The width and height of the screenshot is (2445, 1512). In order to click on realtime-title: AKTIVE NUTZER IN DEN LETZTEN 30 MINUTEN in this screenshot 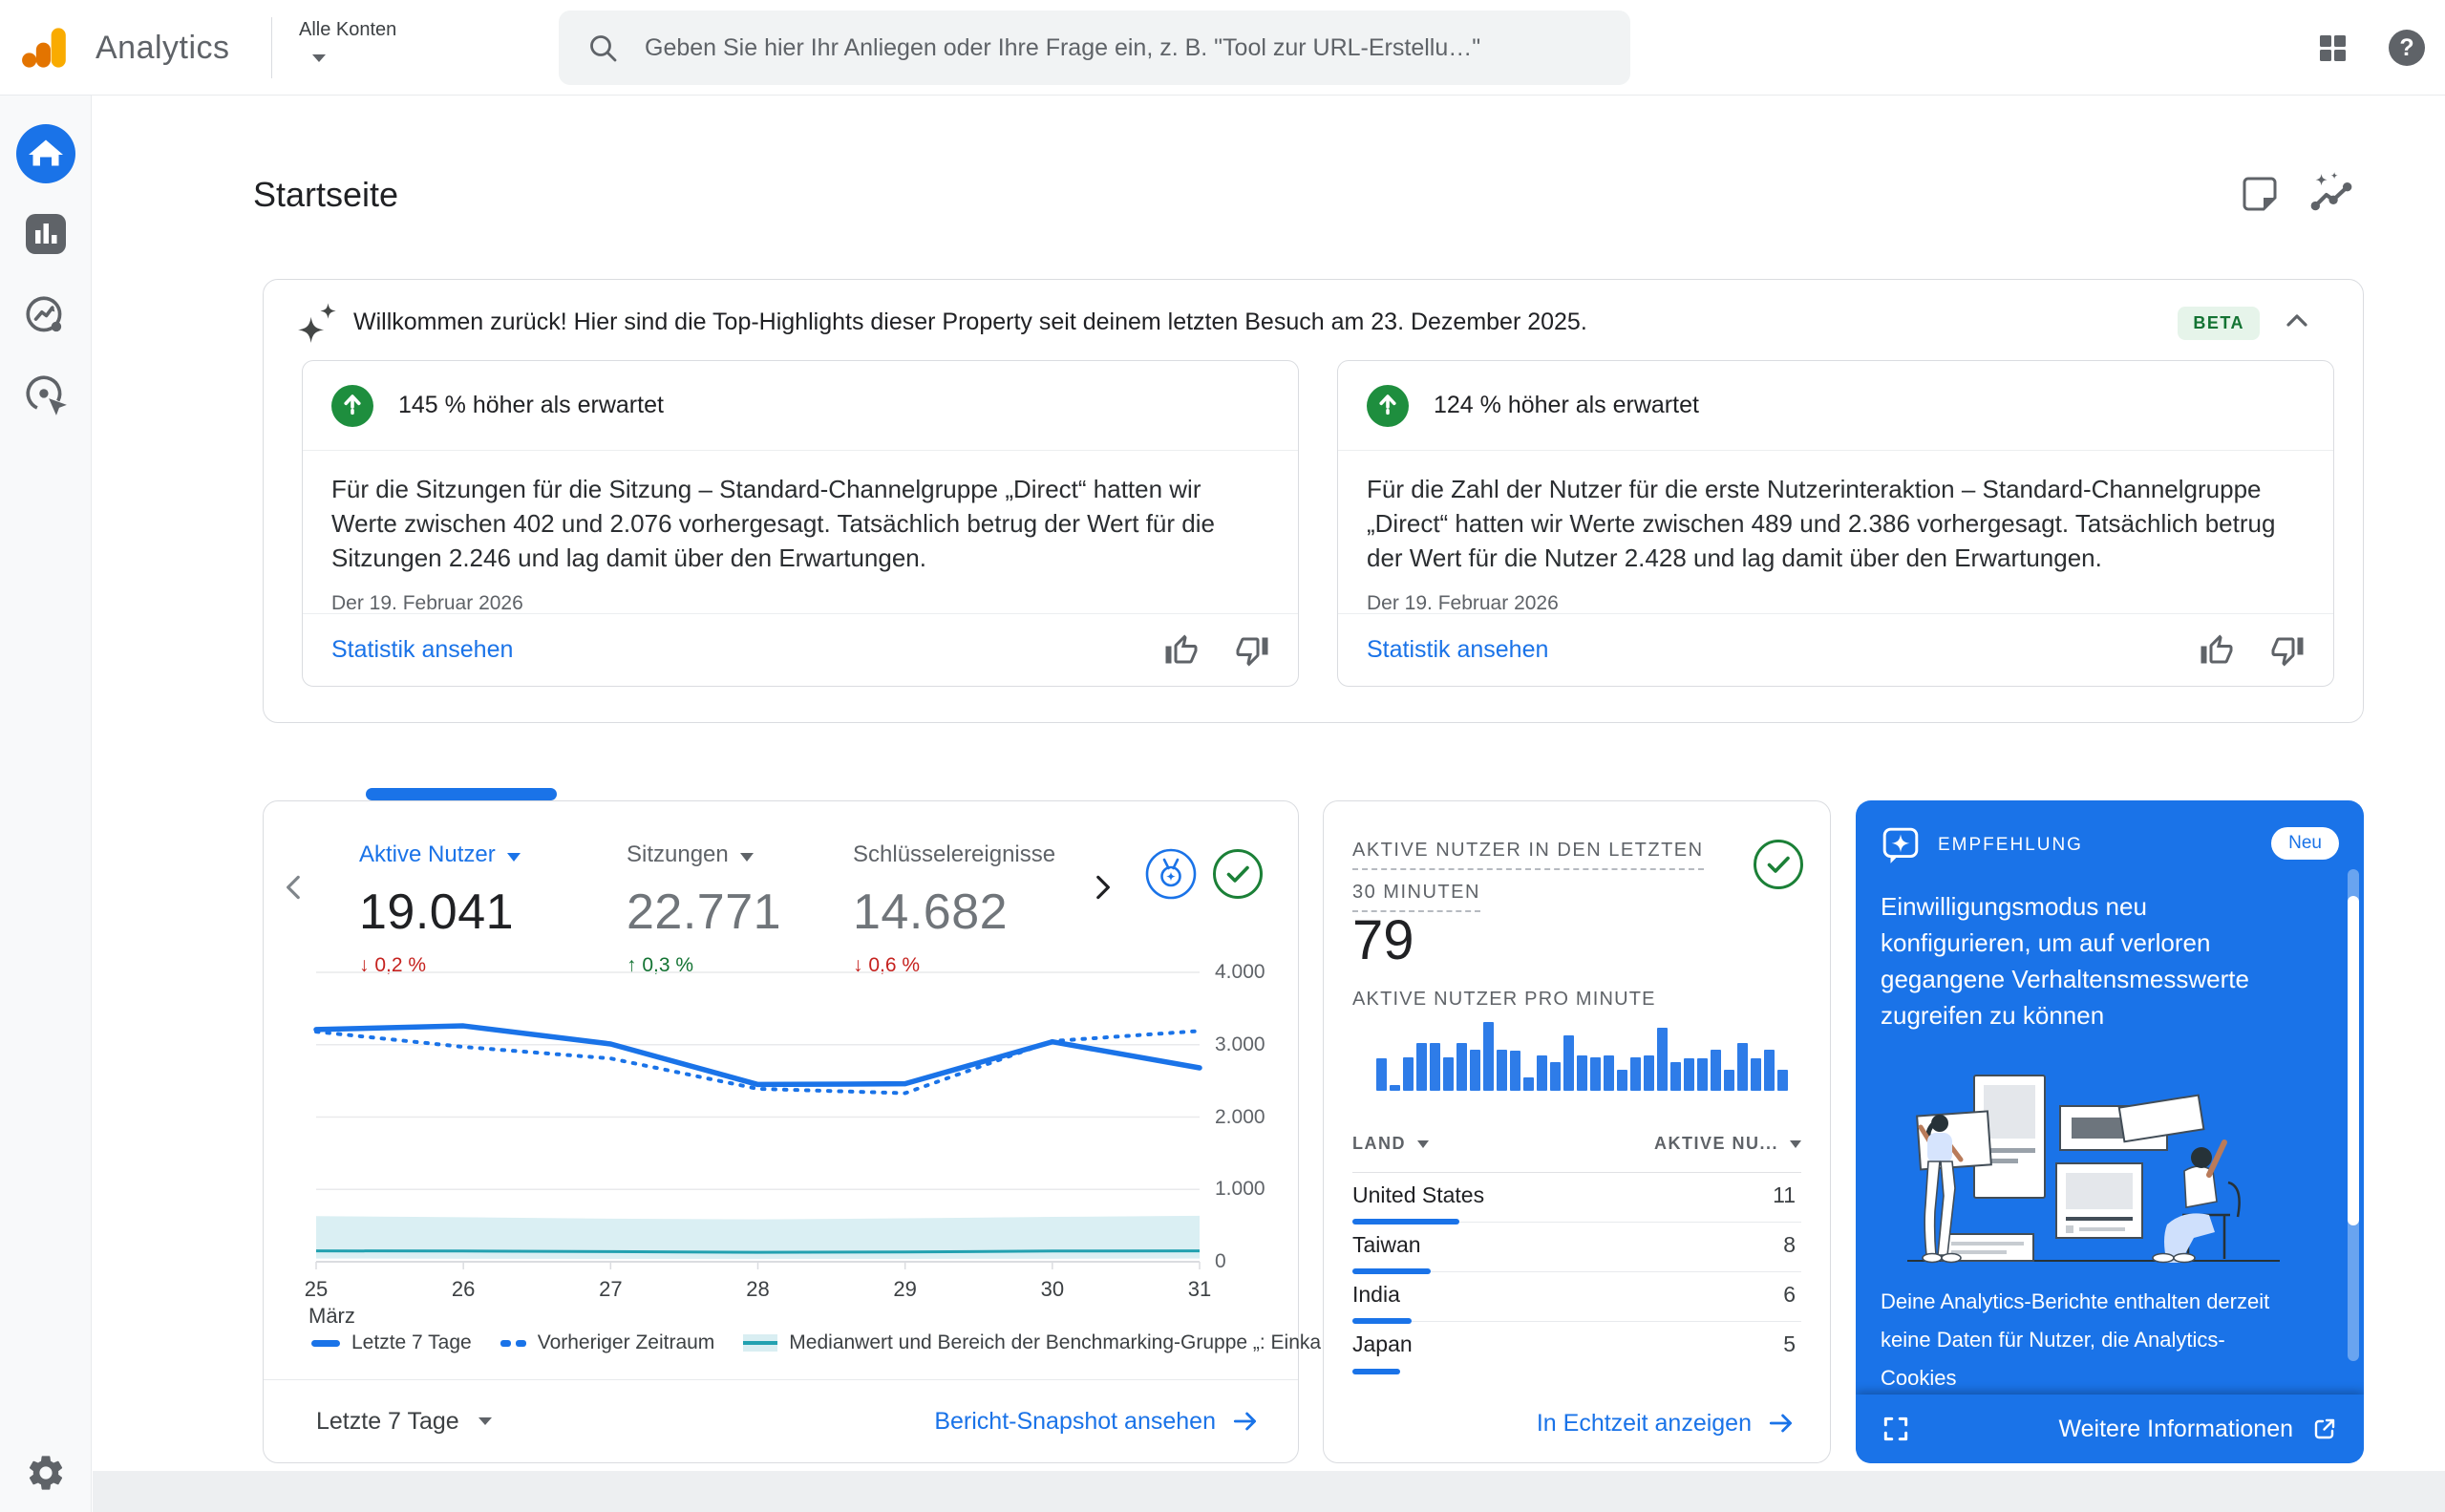, I will do `click(1528, 876)`.